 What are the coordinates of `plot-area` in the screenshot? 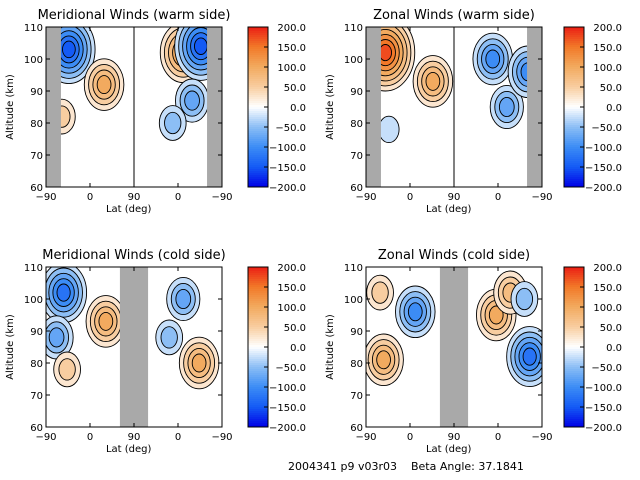 It's located at (134, 107).